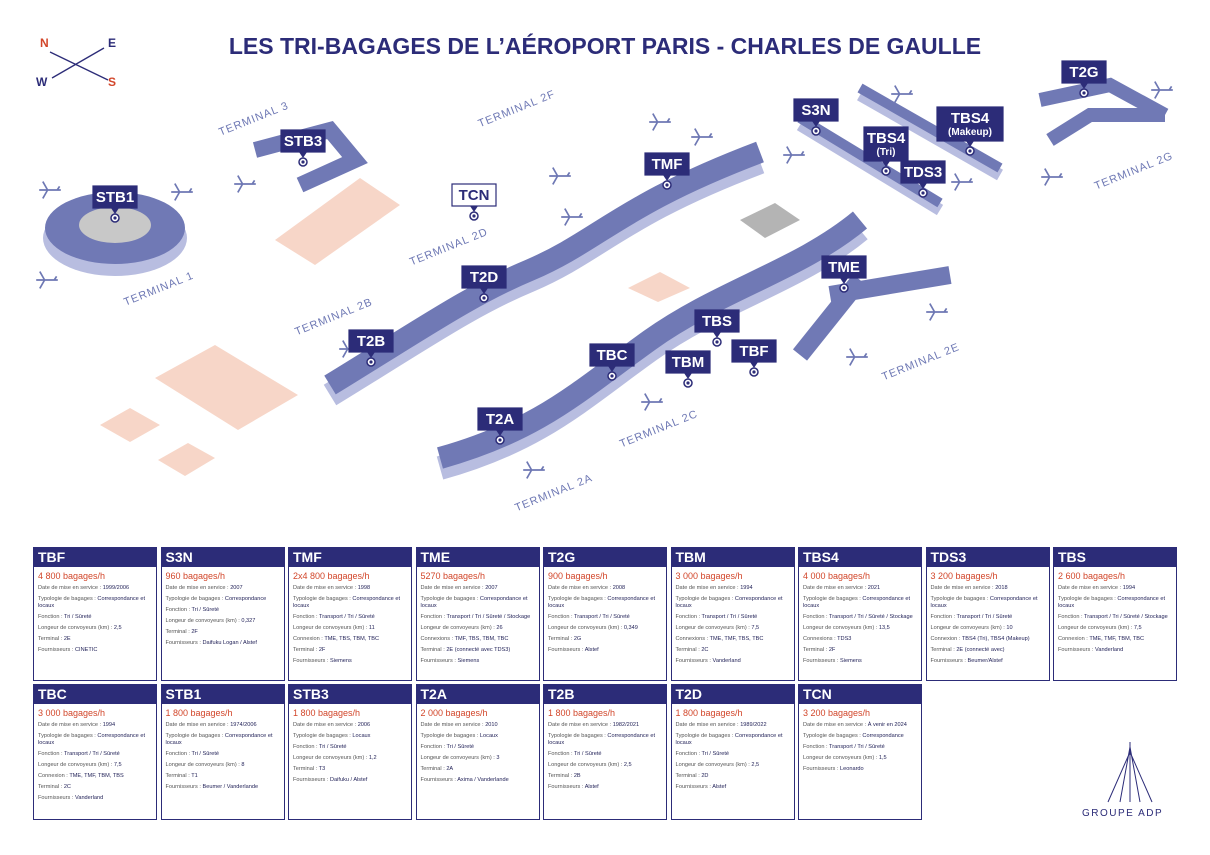 This screenshot has width=1210, height=855. I want to click on terminal-label: TERMINAL 1, so click(158, 289).